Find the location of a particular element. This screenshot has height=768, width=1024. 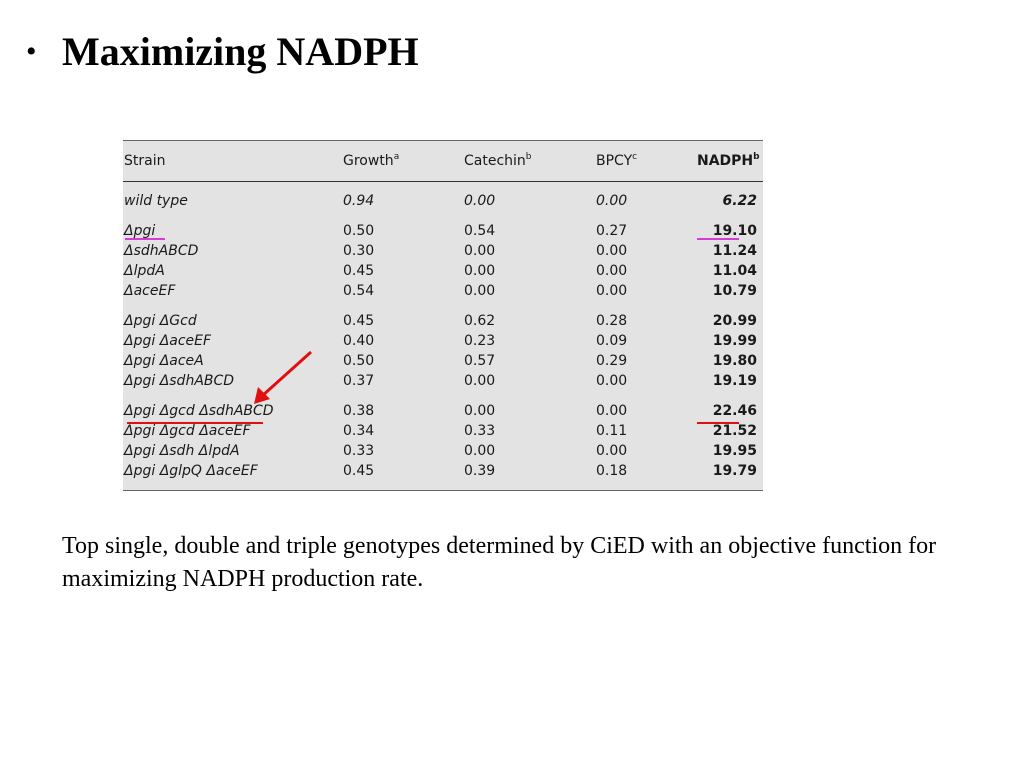

cell-nadph: 10.79 is located at coordinates (734, 291).